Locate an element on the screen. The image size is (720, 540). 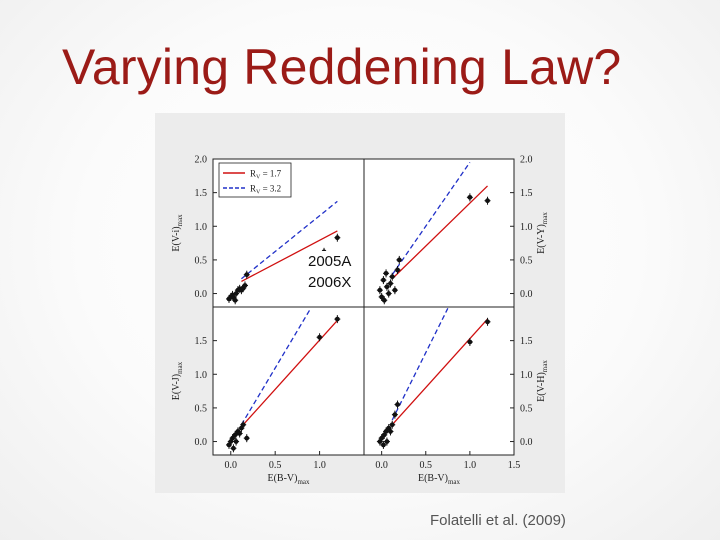
overlay-sn-2006x: 2006X is located at coordinates (330, 282).